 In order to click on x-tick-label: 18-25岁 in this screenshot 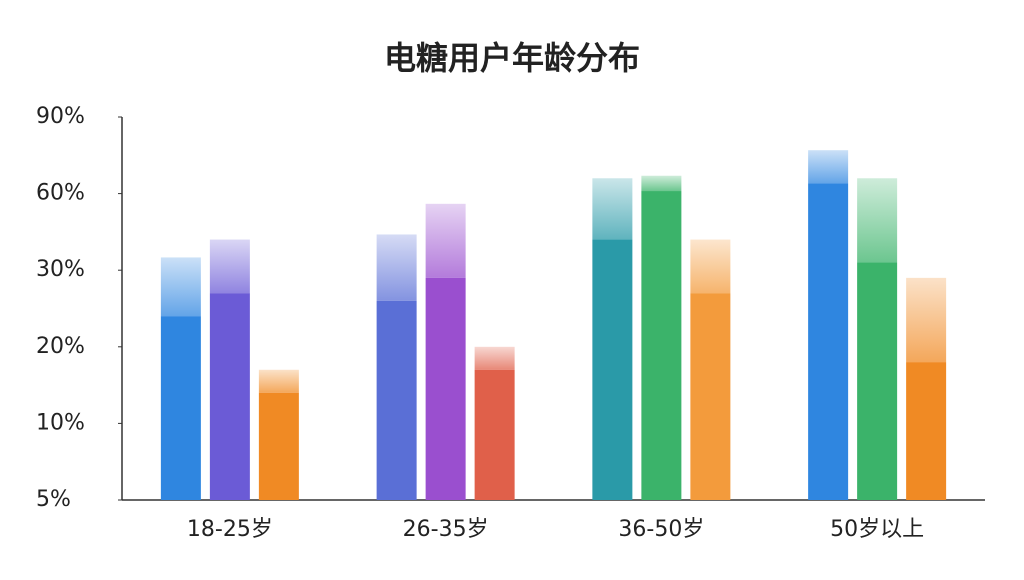, I will do `click(230, 529)`.